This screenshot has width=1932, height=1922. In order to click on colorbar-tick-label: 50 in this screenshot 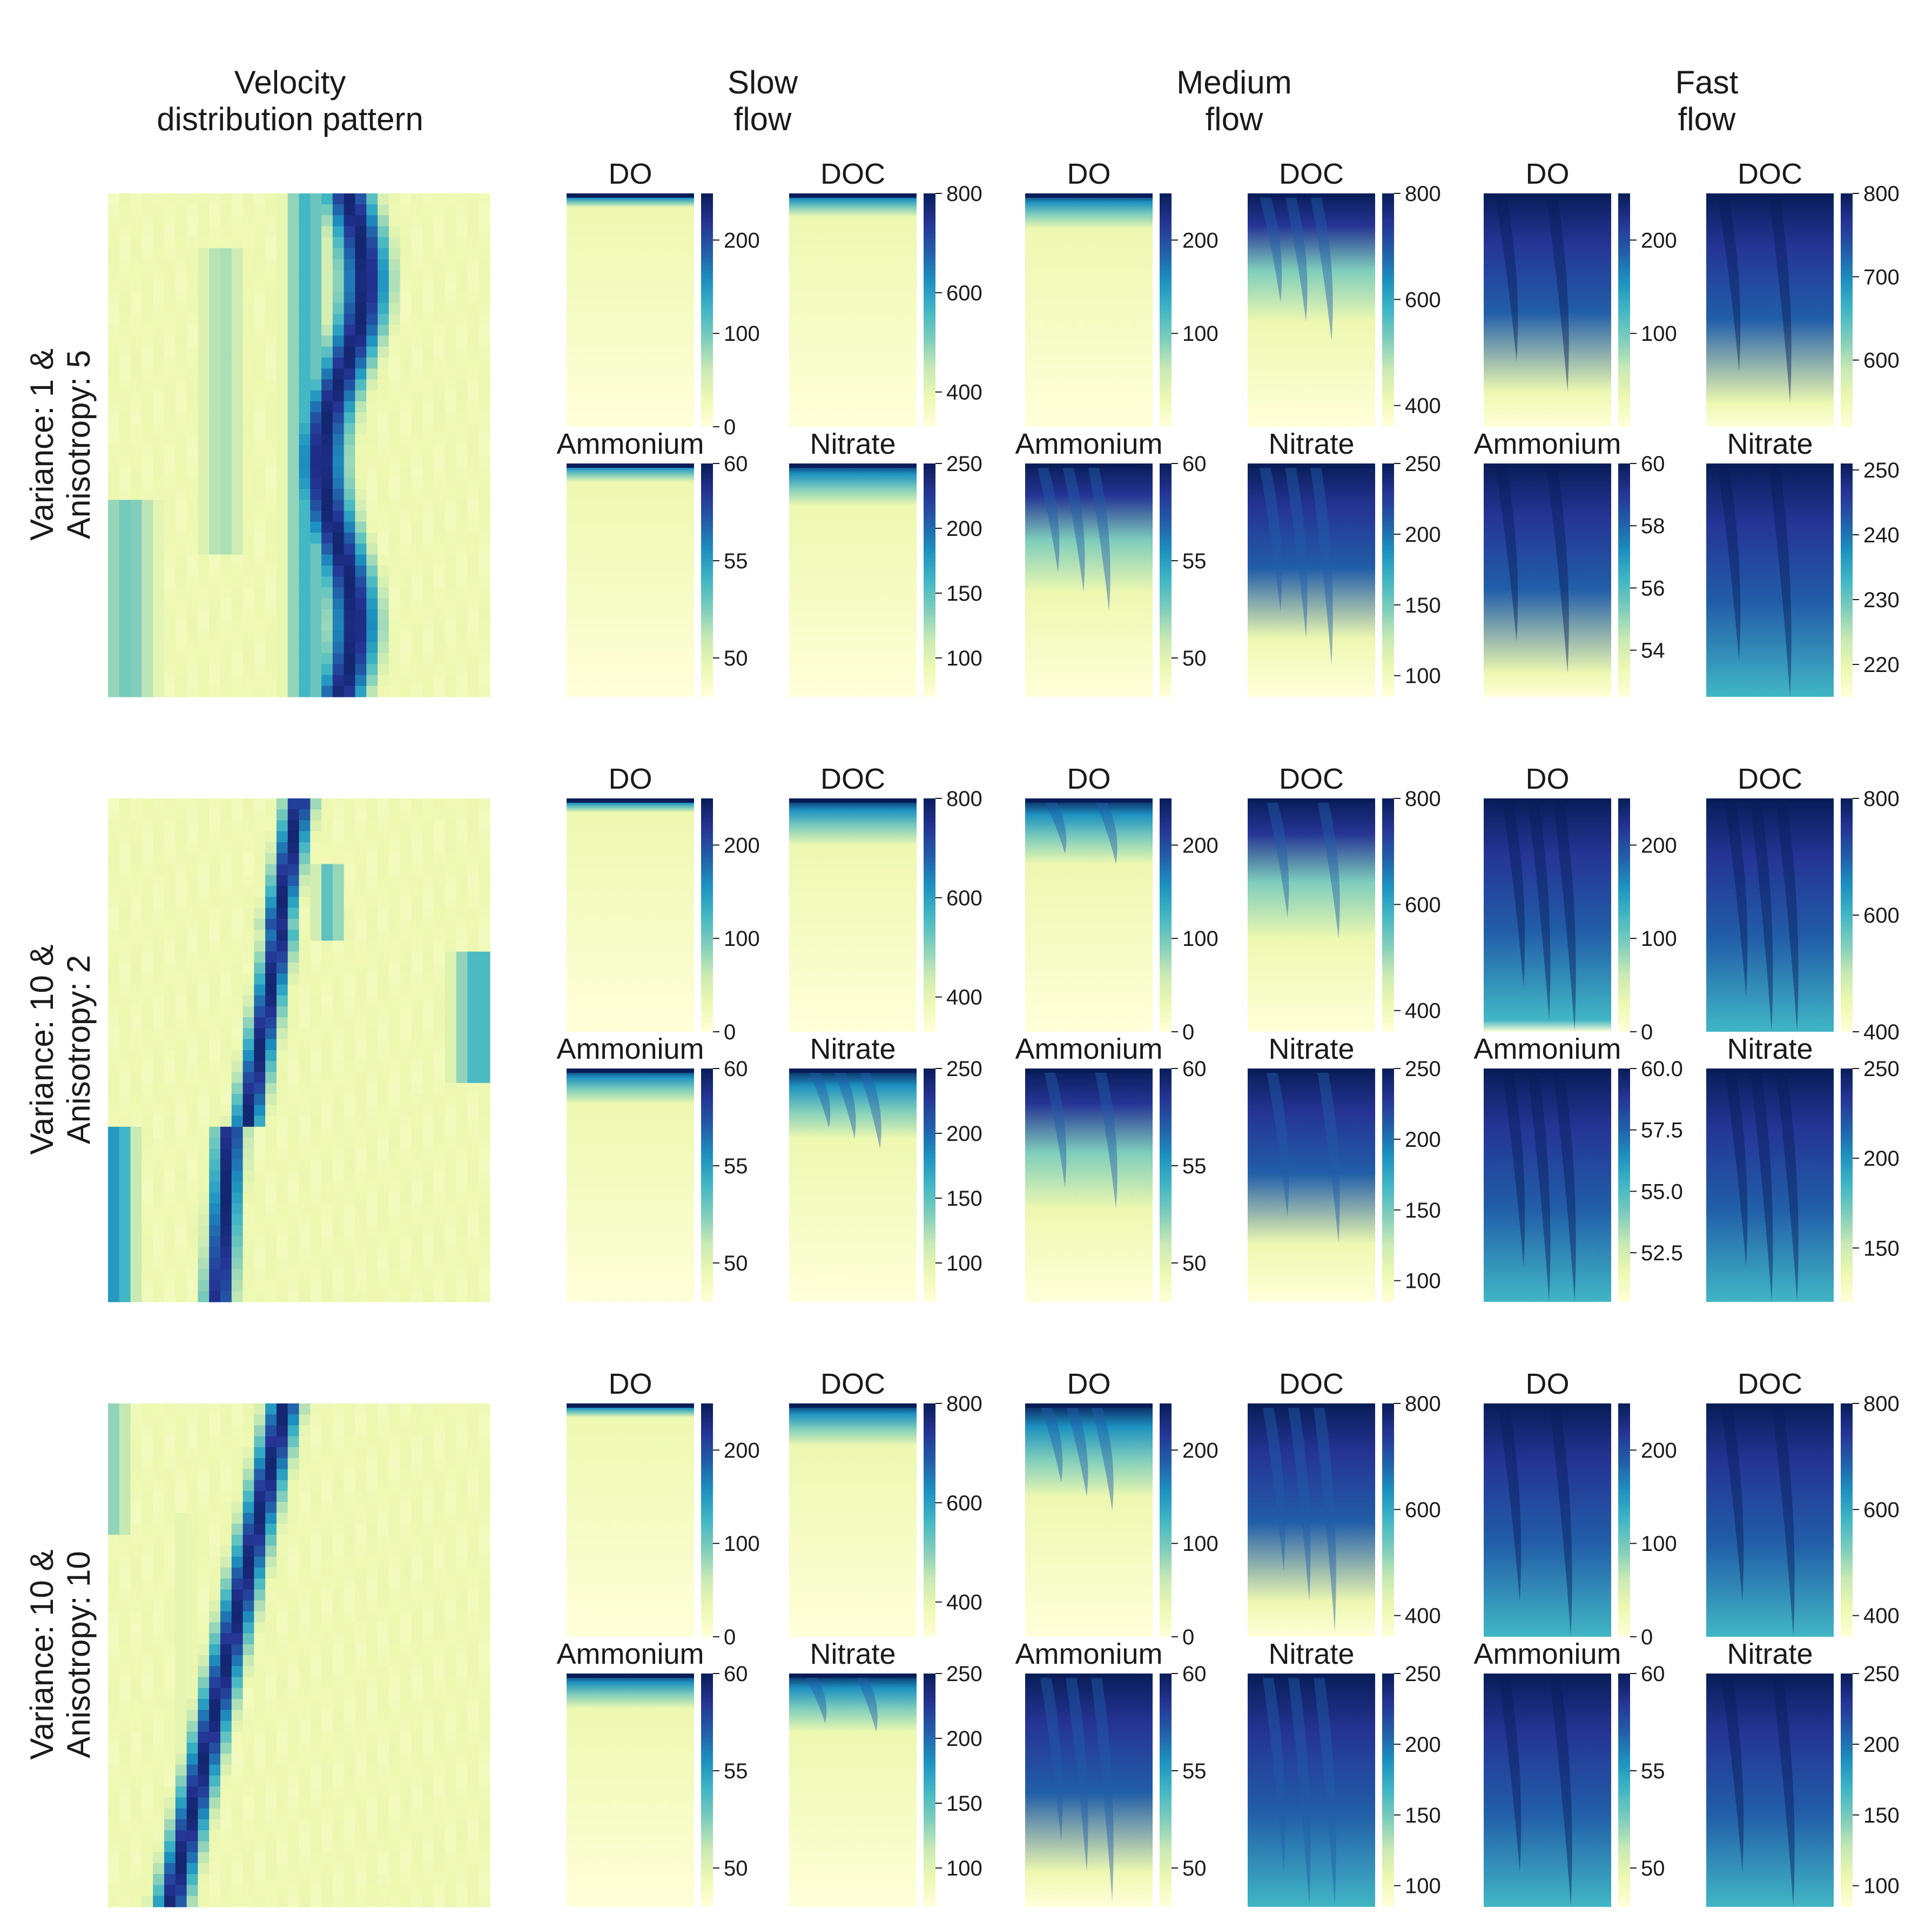, I will do `click(736, 658)`.